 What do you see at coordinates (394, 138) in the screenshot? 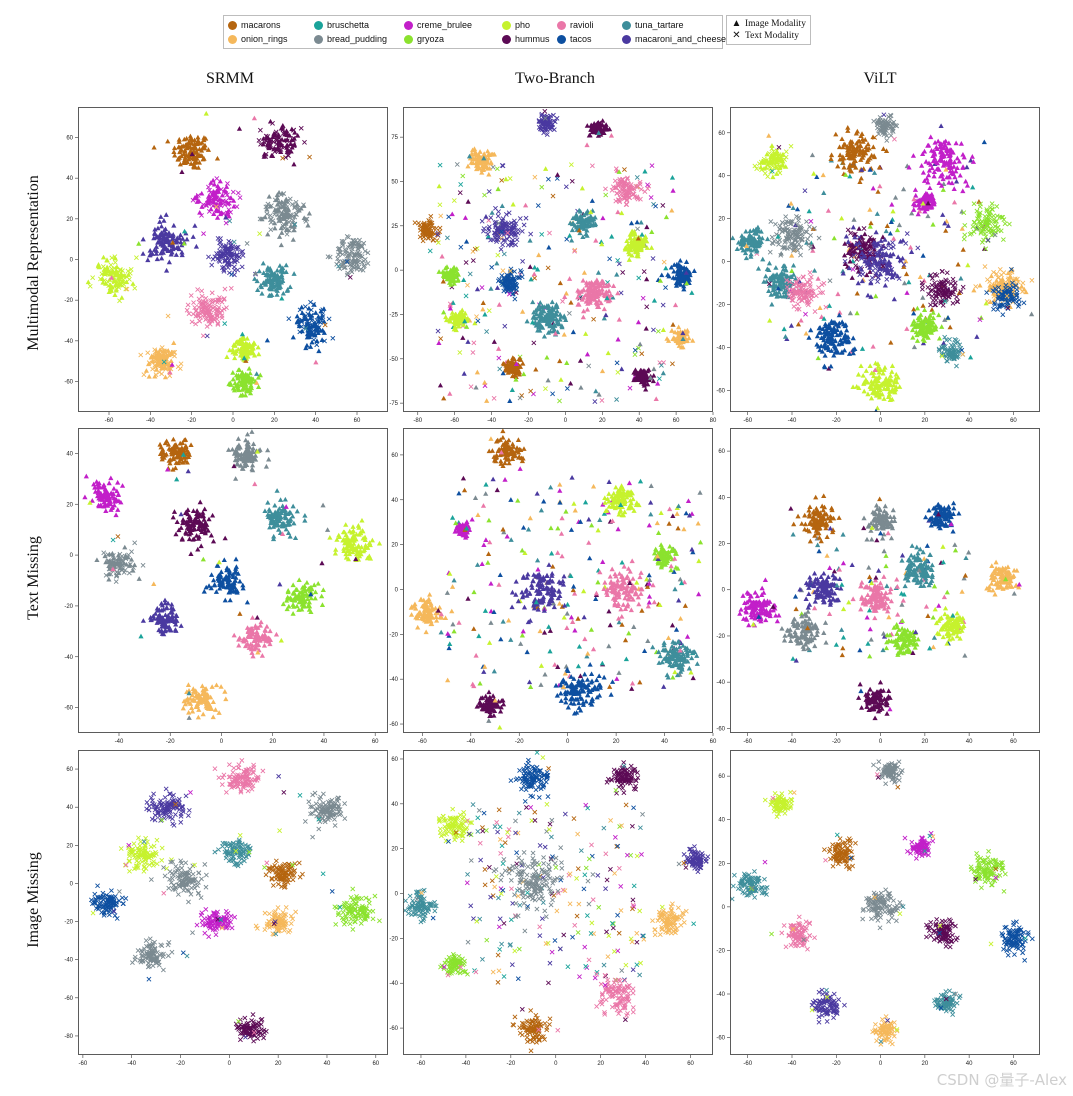
I see `y-tick-label: 75` at bounding box center [394, 138].